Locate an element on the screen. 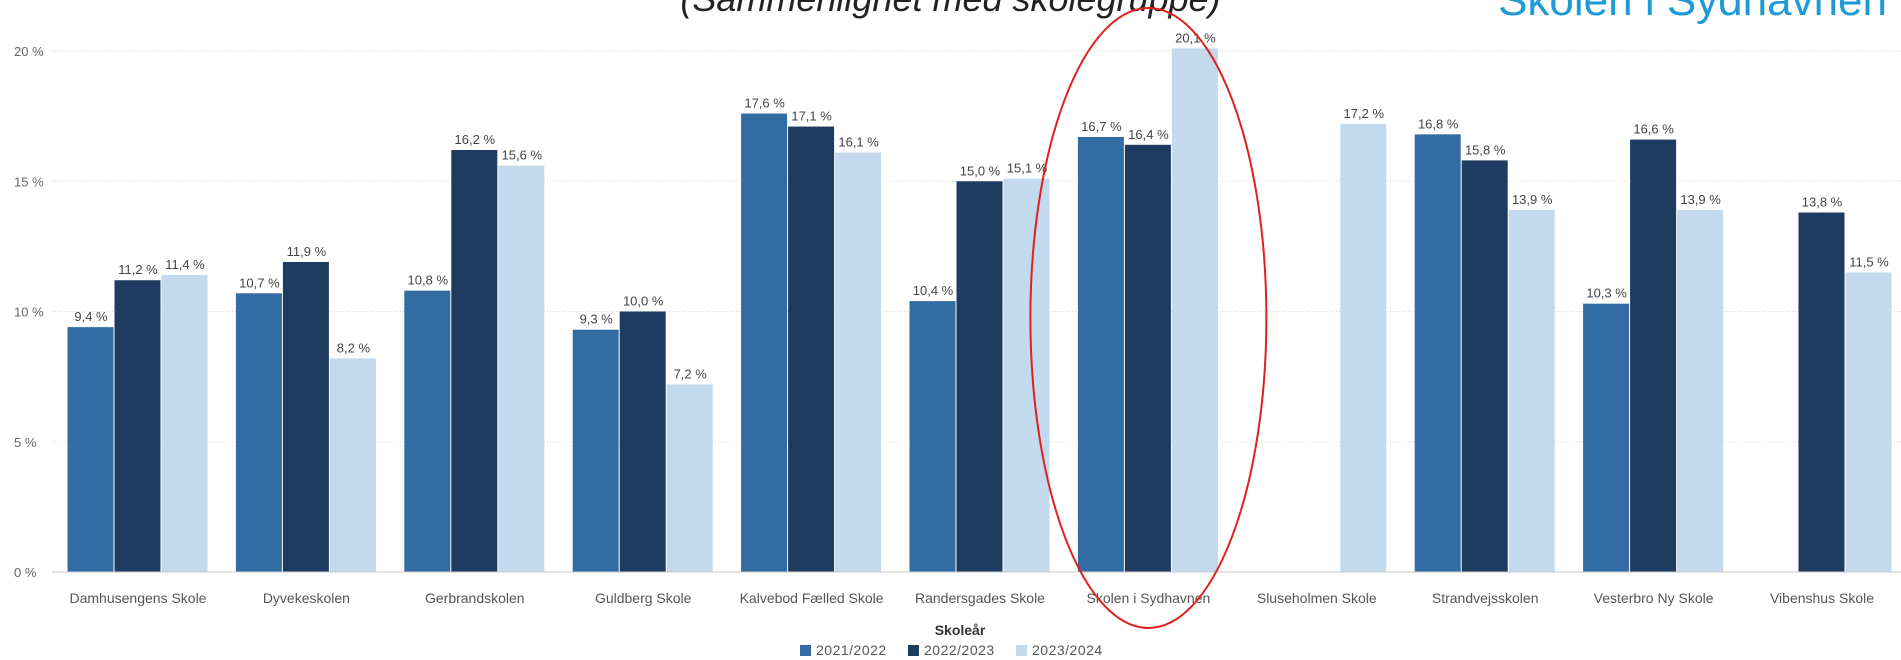 The height and width of the screenshot is (660, 1901). y-tick-label: 0 % is located at coordinates (25, 572).